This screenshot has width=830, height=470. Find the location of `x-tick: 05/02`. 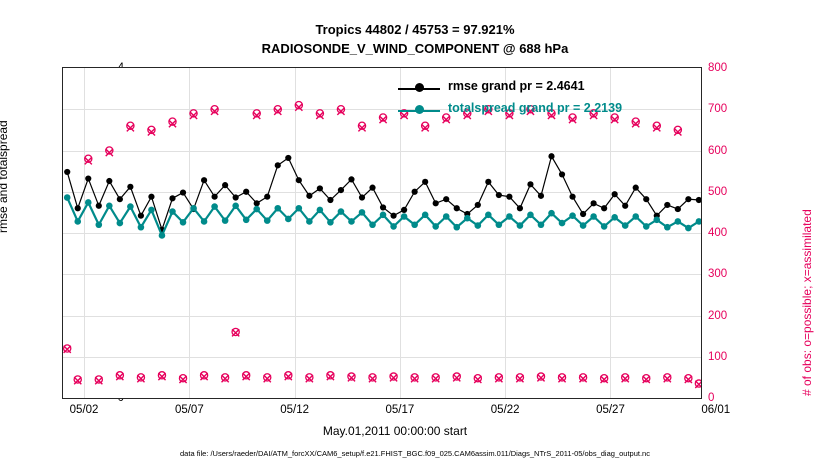

x-tick: 05/02 is located at coordinates (84, 410).